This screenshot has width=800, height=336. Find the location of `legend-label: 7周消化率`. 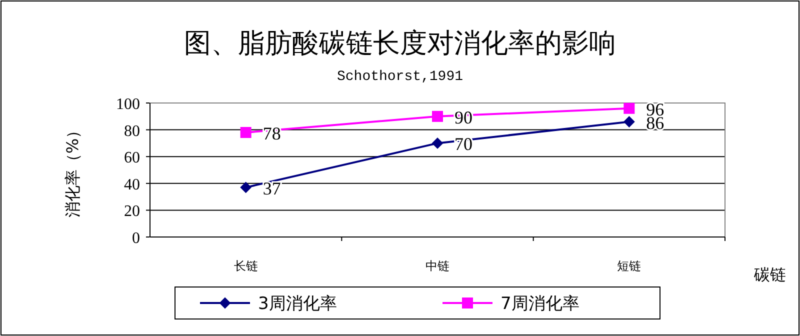

legend-label: 7周消化率 is located at coordinates (540, 304).